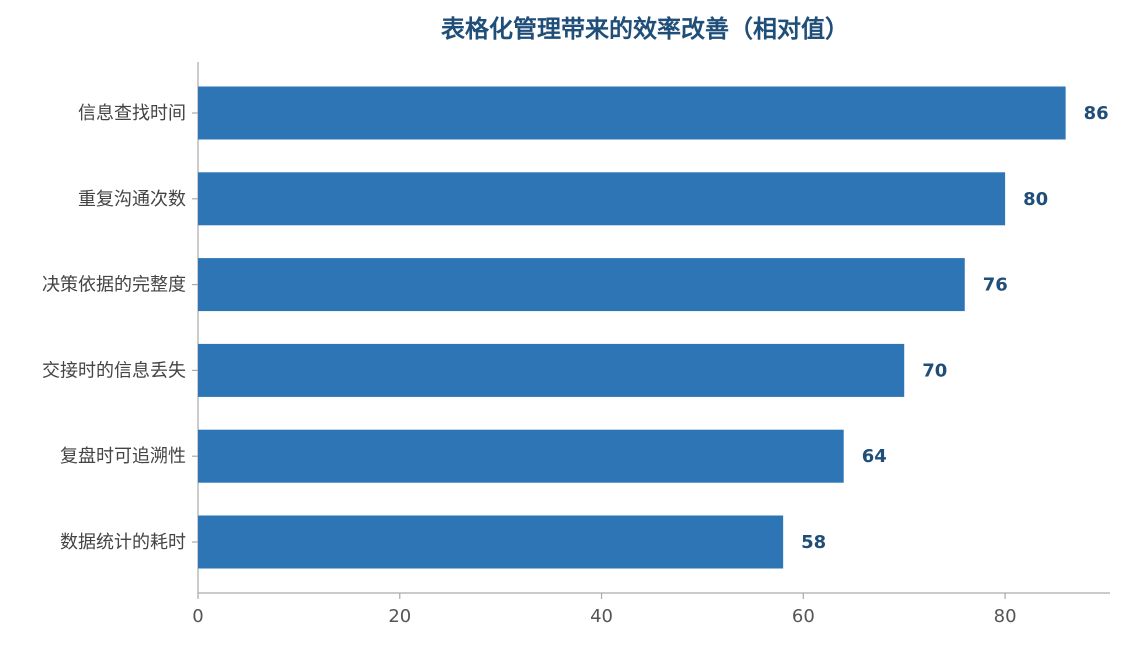 Image resolution: width=1124 pixels, height=645 pixels. Describe the element at coordinates (803, 616) in the screenshot. I see `x-tick-label: 60` at that location.